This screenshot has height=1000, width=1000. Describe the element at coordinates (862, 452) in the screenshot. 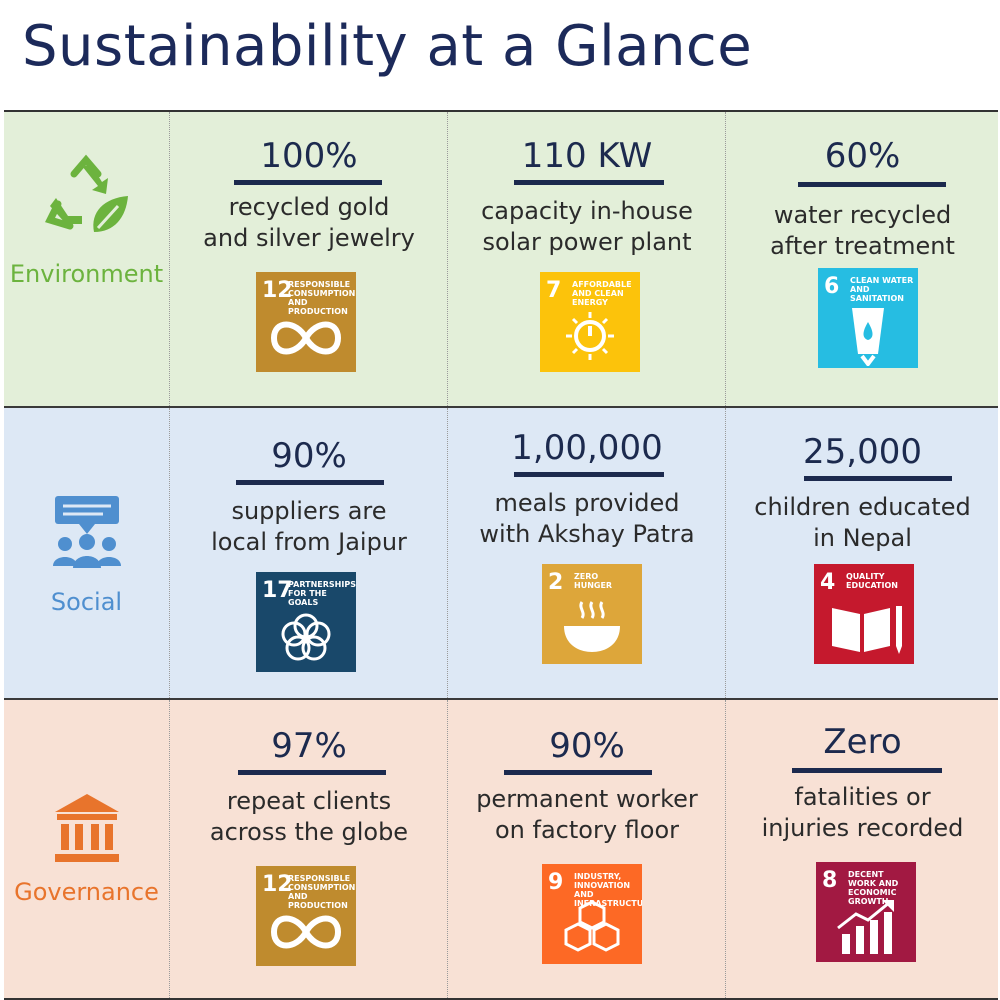

I see `metric-value: 25,000` at that location.